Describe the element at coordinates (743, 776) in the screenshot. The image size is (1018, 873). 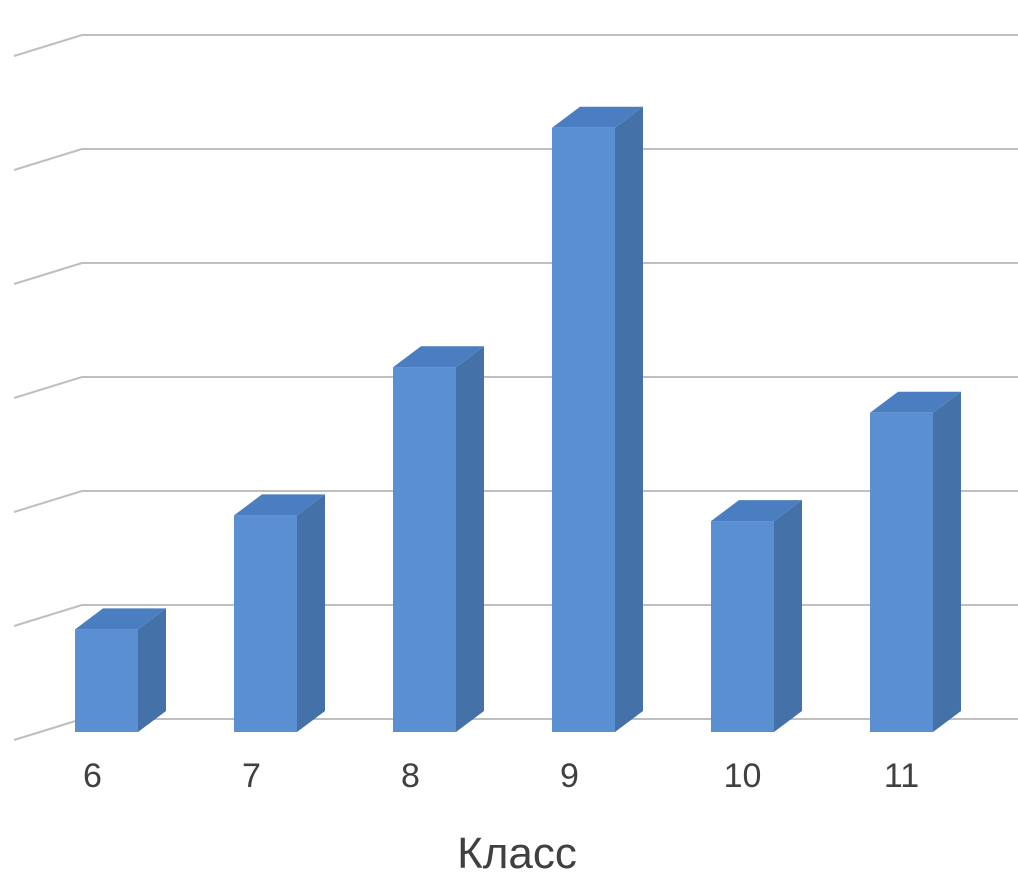
I see `x-tick-label: 10` at that location.